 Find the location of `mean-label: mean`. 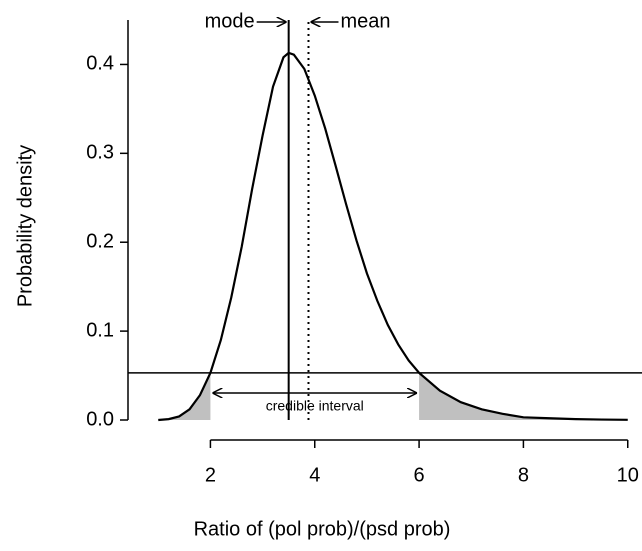

mean-label: mean is located at coordinates (365, 21).